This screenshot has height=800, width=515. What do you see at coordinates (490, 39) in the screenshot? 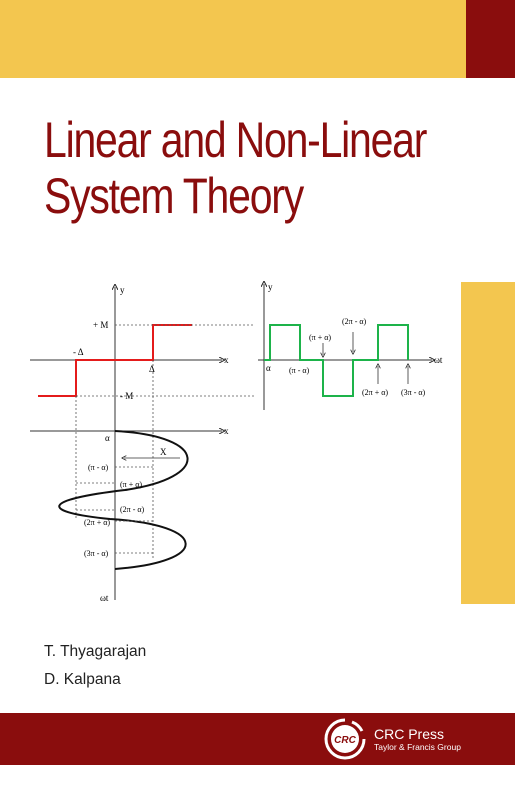
I see `top-red-band` at bounding box center [490, 39].